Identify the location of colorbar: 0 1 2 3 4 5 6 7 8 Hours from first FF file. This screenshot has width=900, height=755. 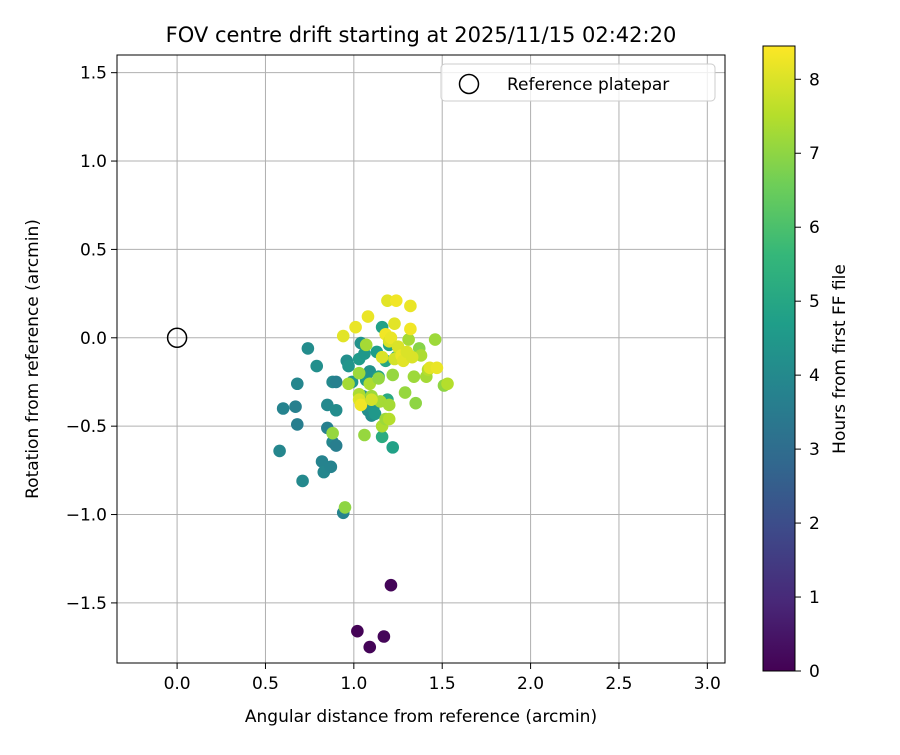
(806, 363).